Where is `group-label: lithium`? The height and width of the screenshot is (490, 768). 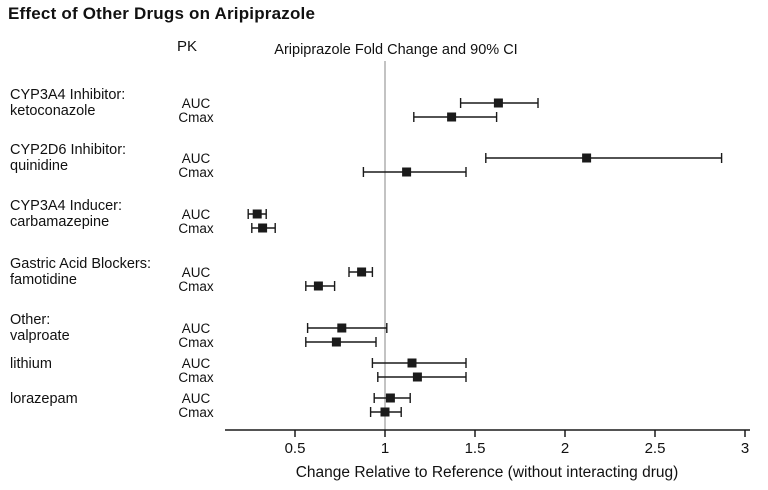
group-label: lithium is located at coordinates (31, 364).